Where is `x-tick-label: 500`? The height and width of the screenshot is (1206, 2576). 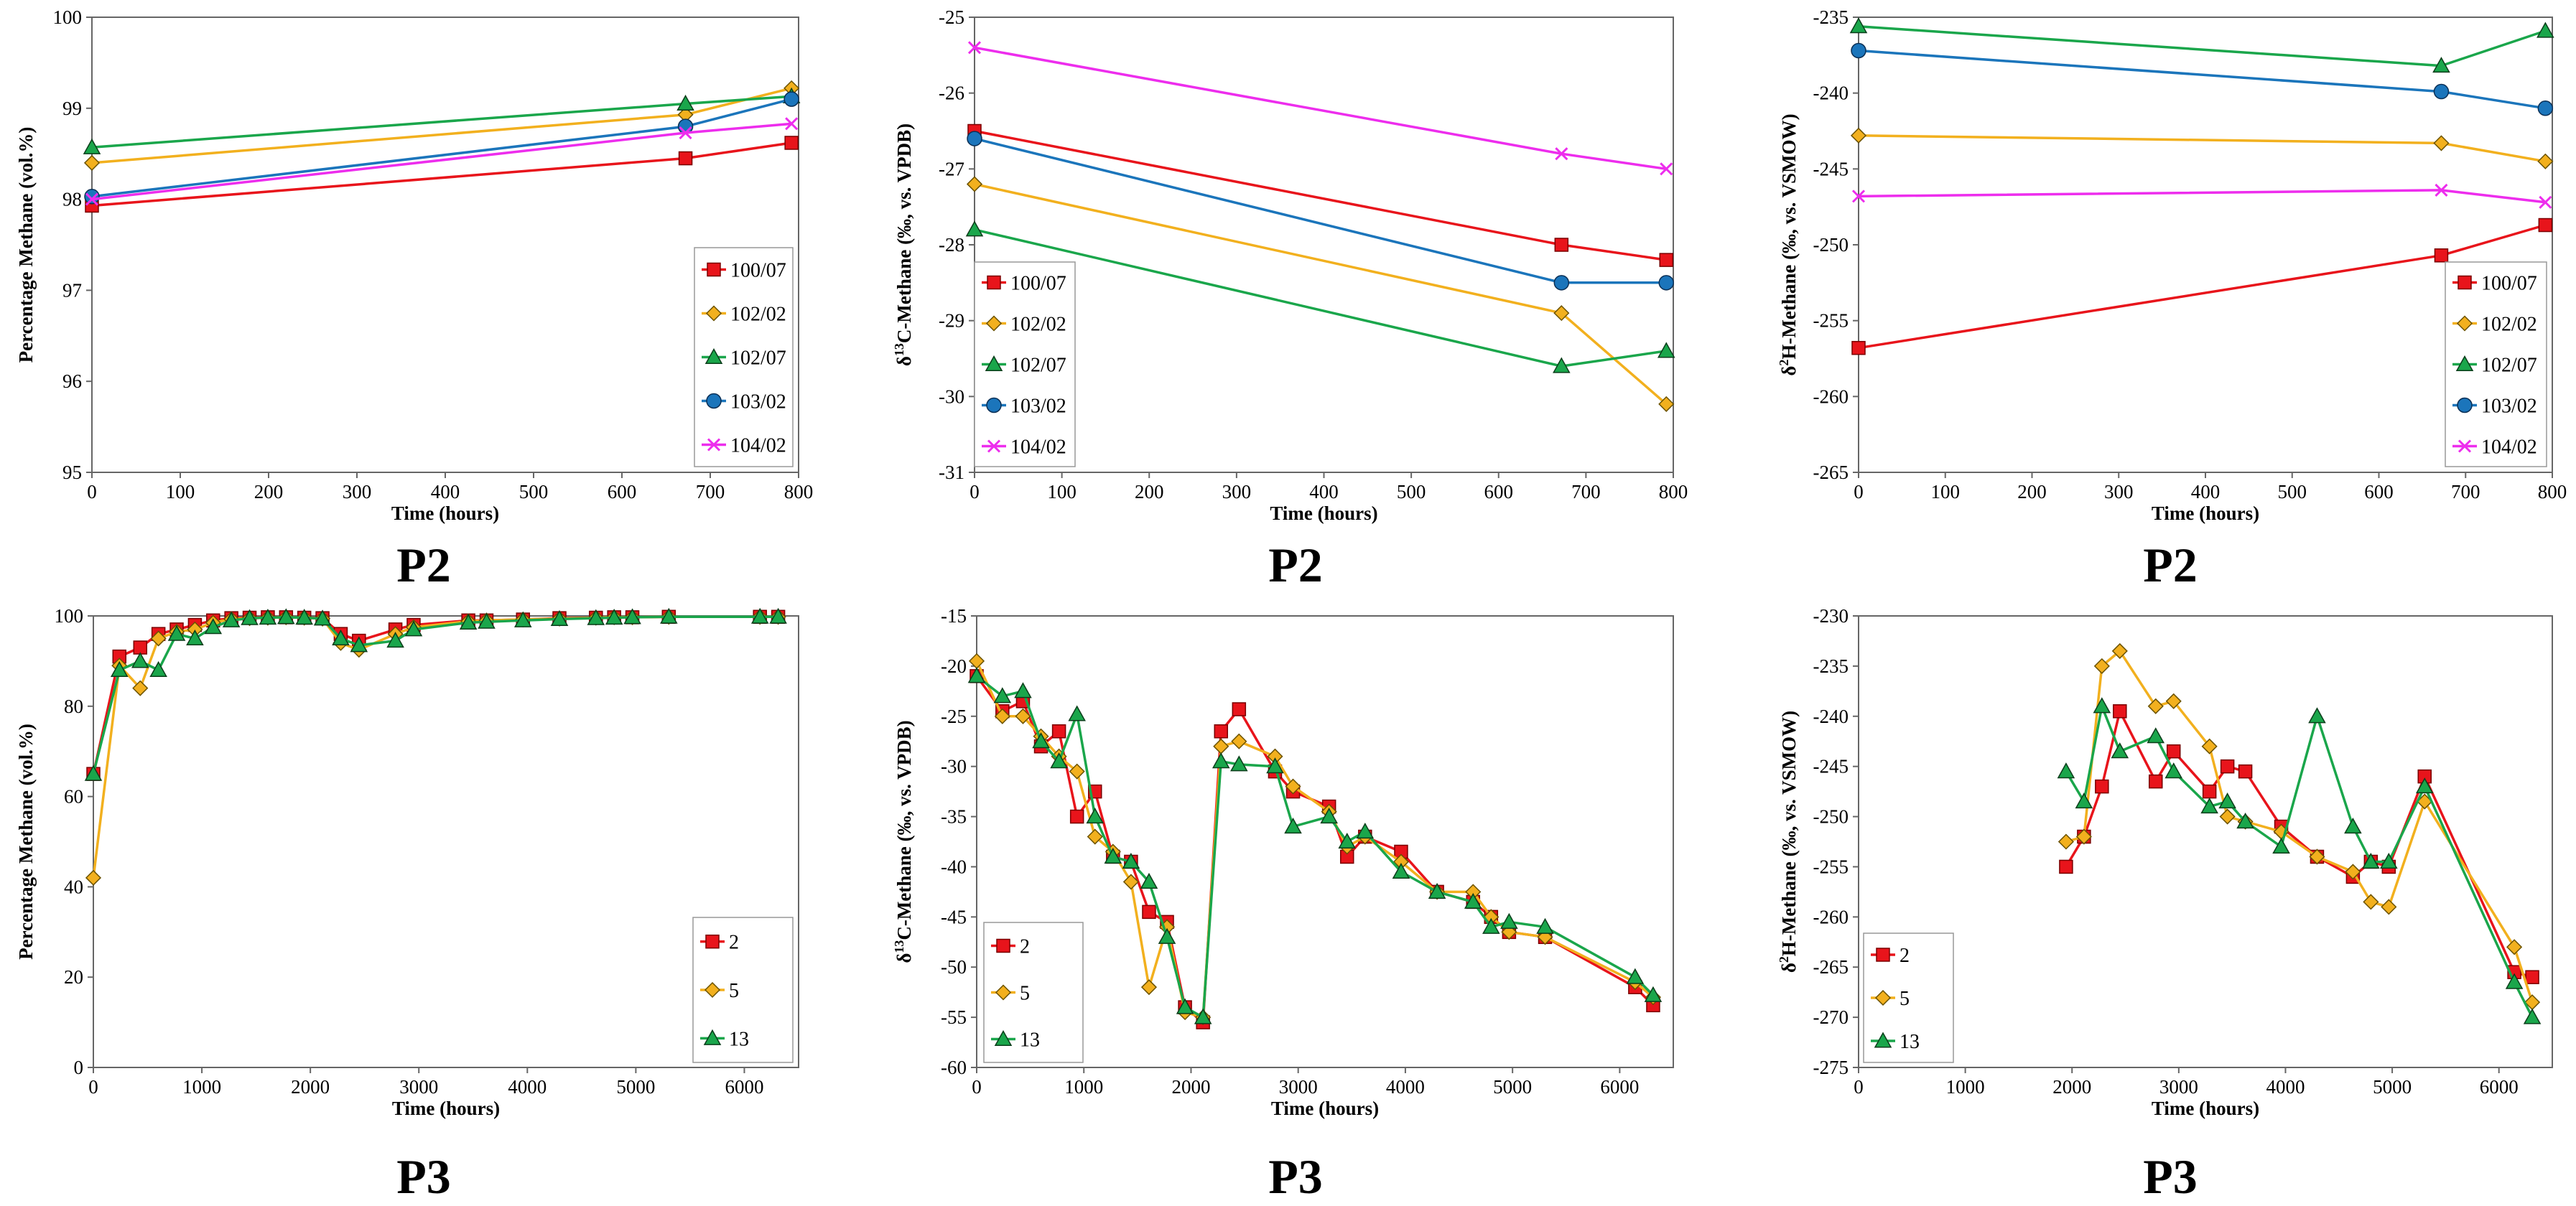
x-tick-label: 500 is located at coordinates (534, 492).